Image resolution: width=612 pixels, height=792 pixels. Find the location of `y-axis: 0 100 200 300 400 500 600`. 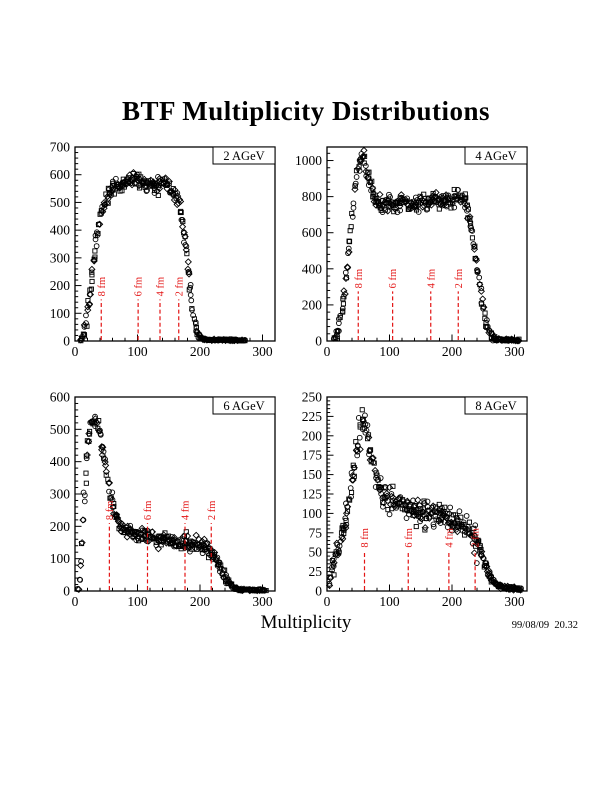

y-axis: 0 100 200 300 400 500 600 is located at coordinates (66, 494).